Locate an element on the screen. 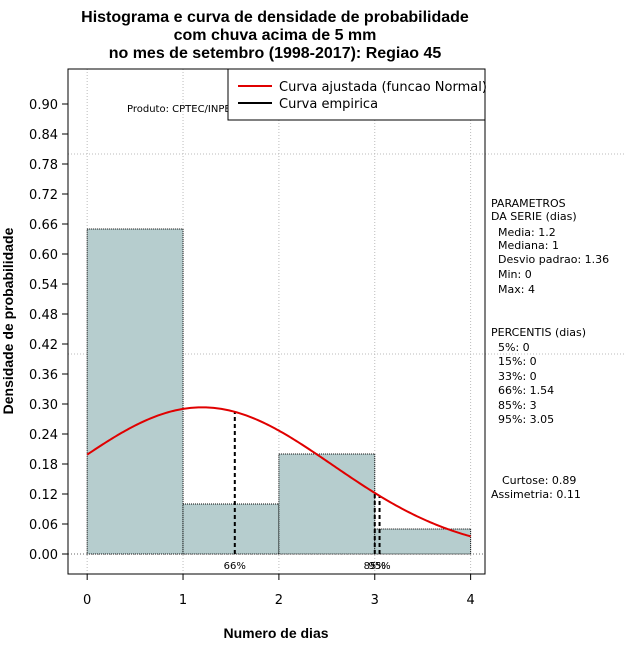 This screenshot has height=660, width=640. y-tick-label-7: 0.42 is located at coordinates (43, 345).